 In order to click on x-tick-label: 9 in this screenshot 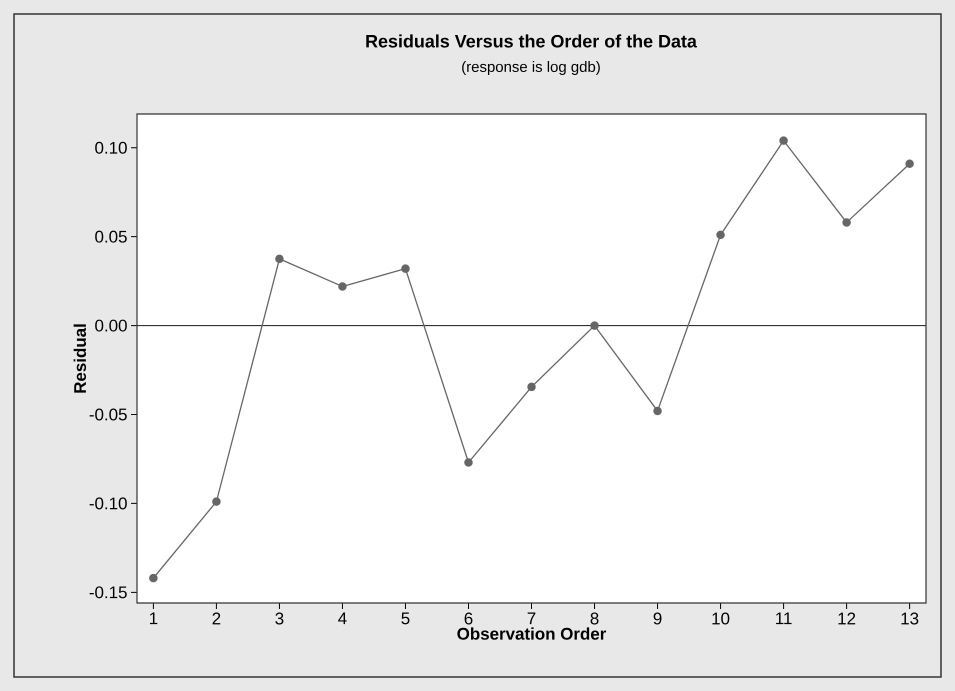, I will do `click(658, 618)`.